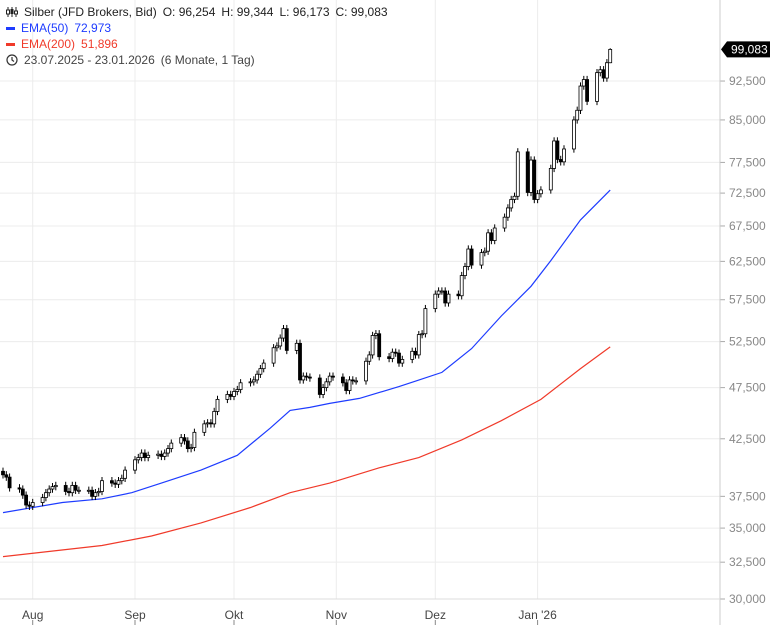 This screenshot has width=780, height=625. I want to click on y-tick-label: 52,500, so click(747, 342).